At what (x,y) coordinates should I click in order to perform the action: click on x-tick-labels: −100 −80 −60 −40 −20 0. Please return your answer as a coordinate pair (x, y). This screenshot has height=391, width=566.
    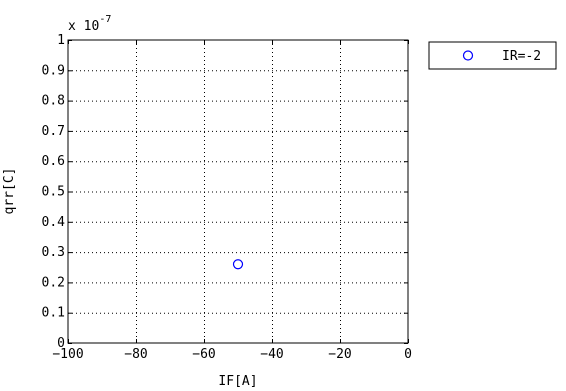
    Looking at the image, I should click on (232, 354).